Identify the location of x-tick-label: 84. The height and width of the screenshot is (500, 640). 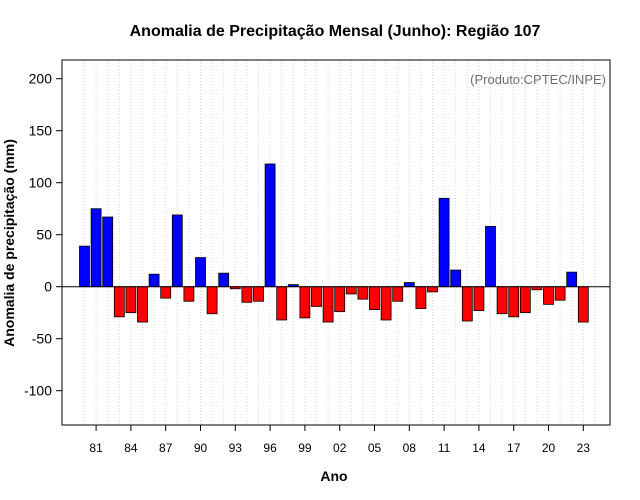
(131, 448).